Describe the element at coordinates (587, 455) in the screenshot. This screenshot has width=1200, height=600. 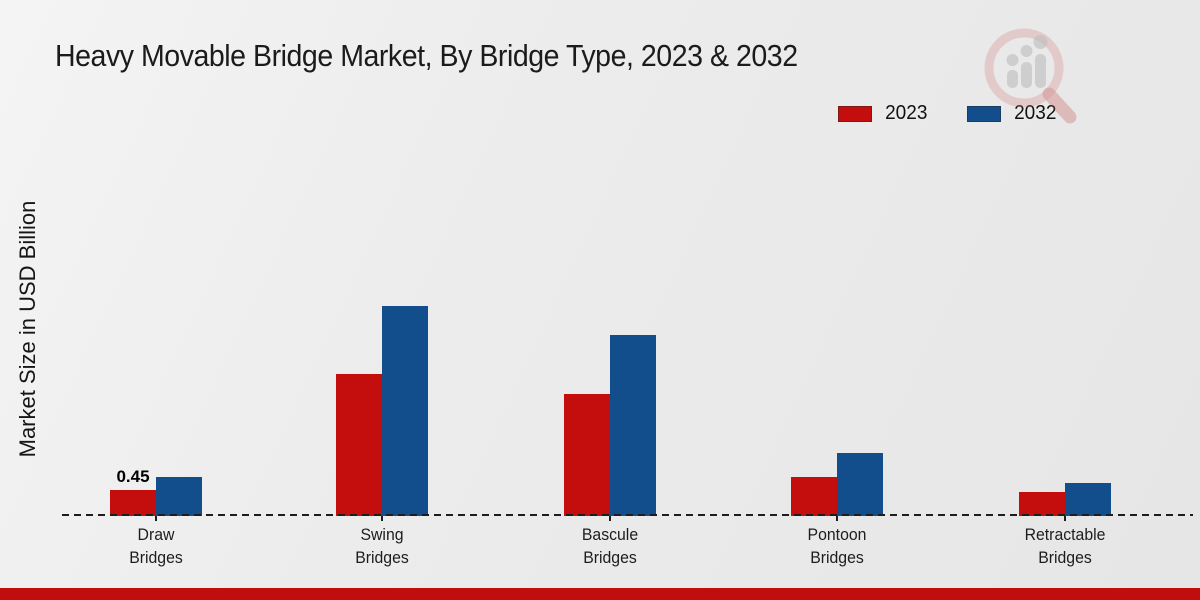
I see `bar-2023-bascule-bridges` at that location.